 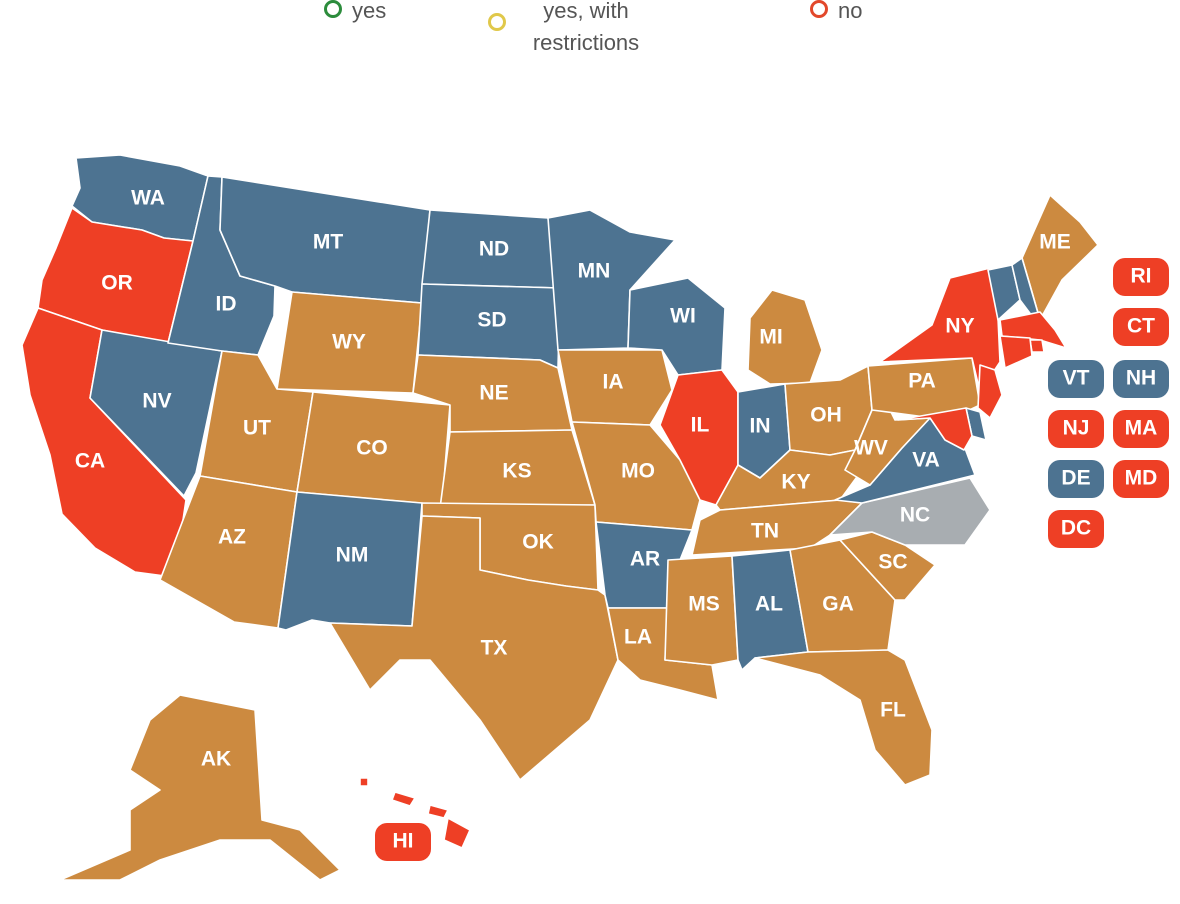 I want to click on state-pill-nh: NH, so click(x=1141, y=379).